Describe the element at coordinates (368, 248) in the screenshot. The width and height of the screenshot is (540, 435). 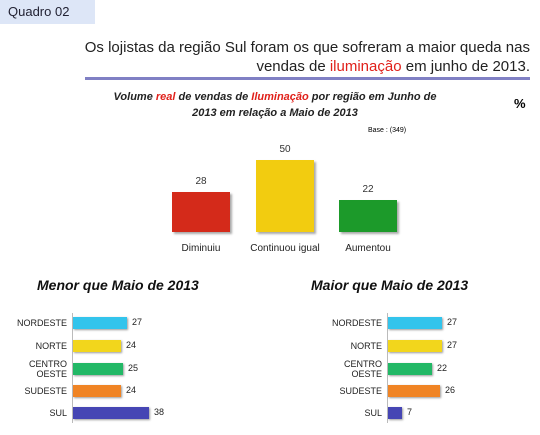
I see `category-label: Aumentou` at that location.